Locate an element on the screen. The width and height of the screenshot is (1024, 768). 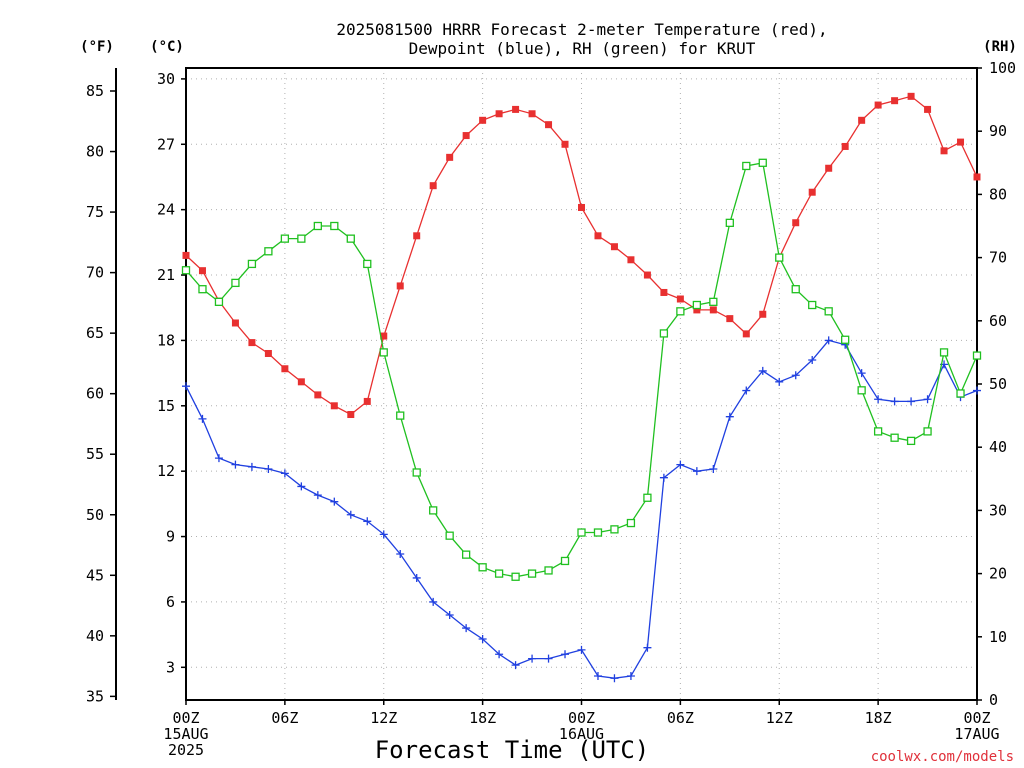
celsius-tick-label: 21 is located at coordinates (166, 275).